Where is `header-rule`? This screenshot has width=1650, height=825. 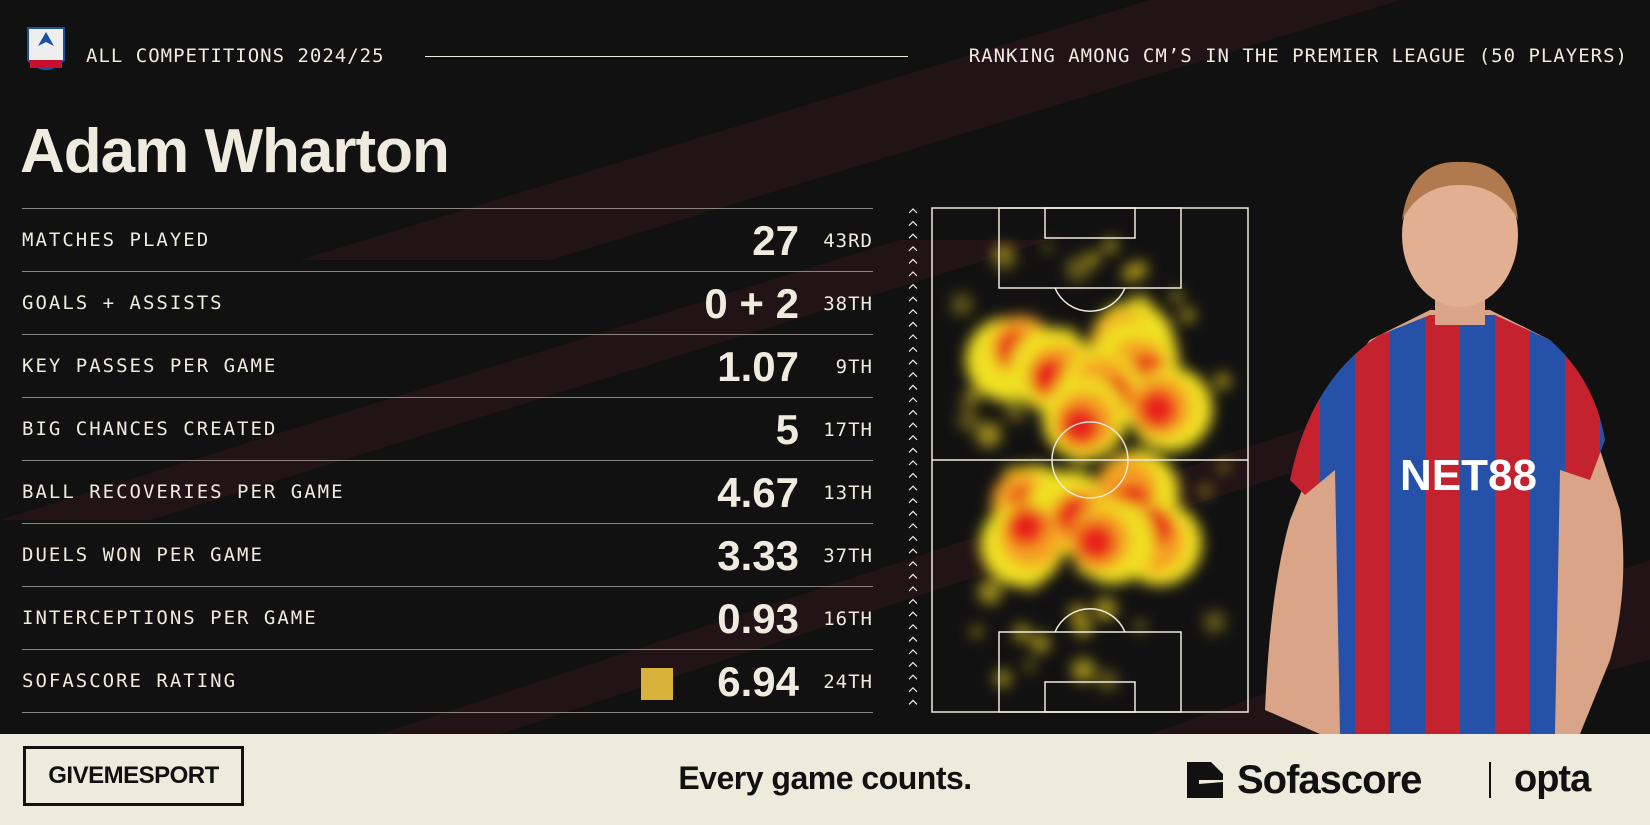 header-rule is located at coordinates (666, 56).